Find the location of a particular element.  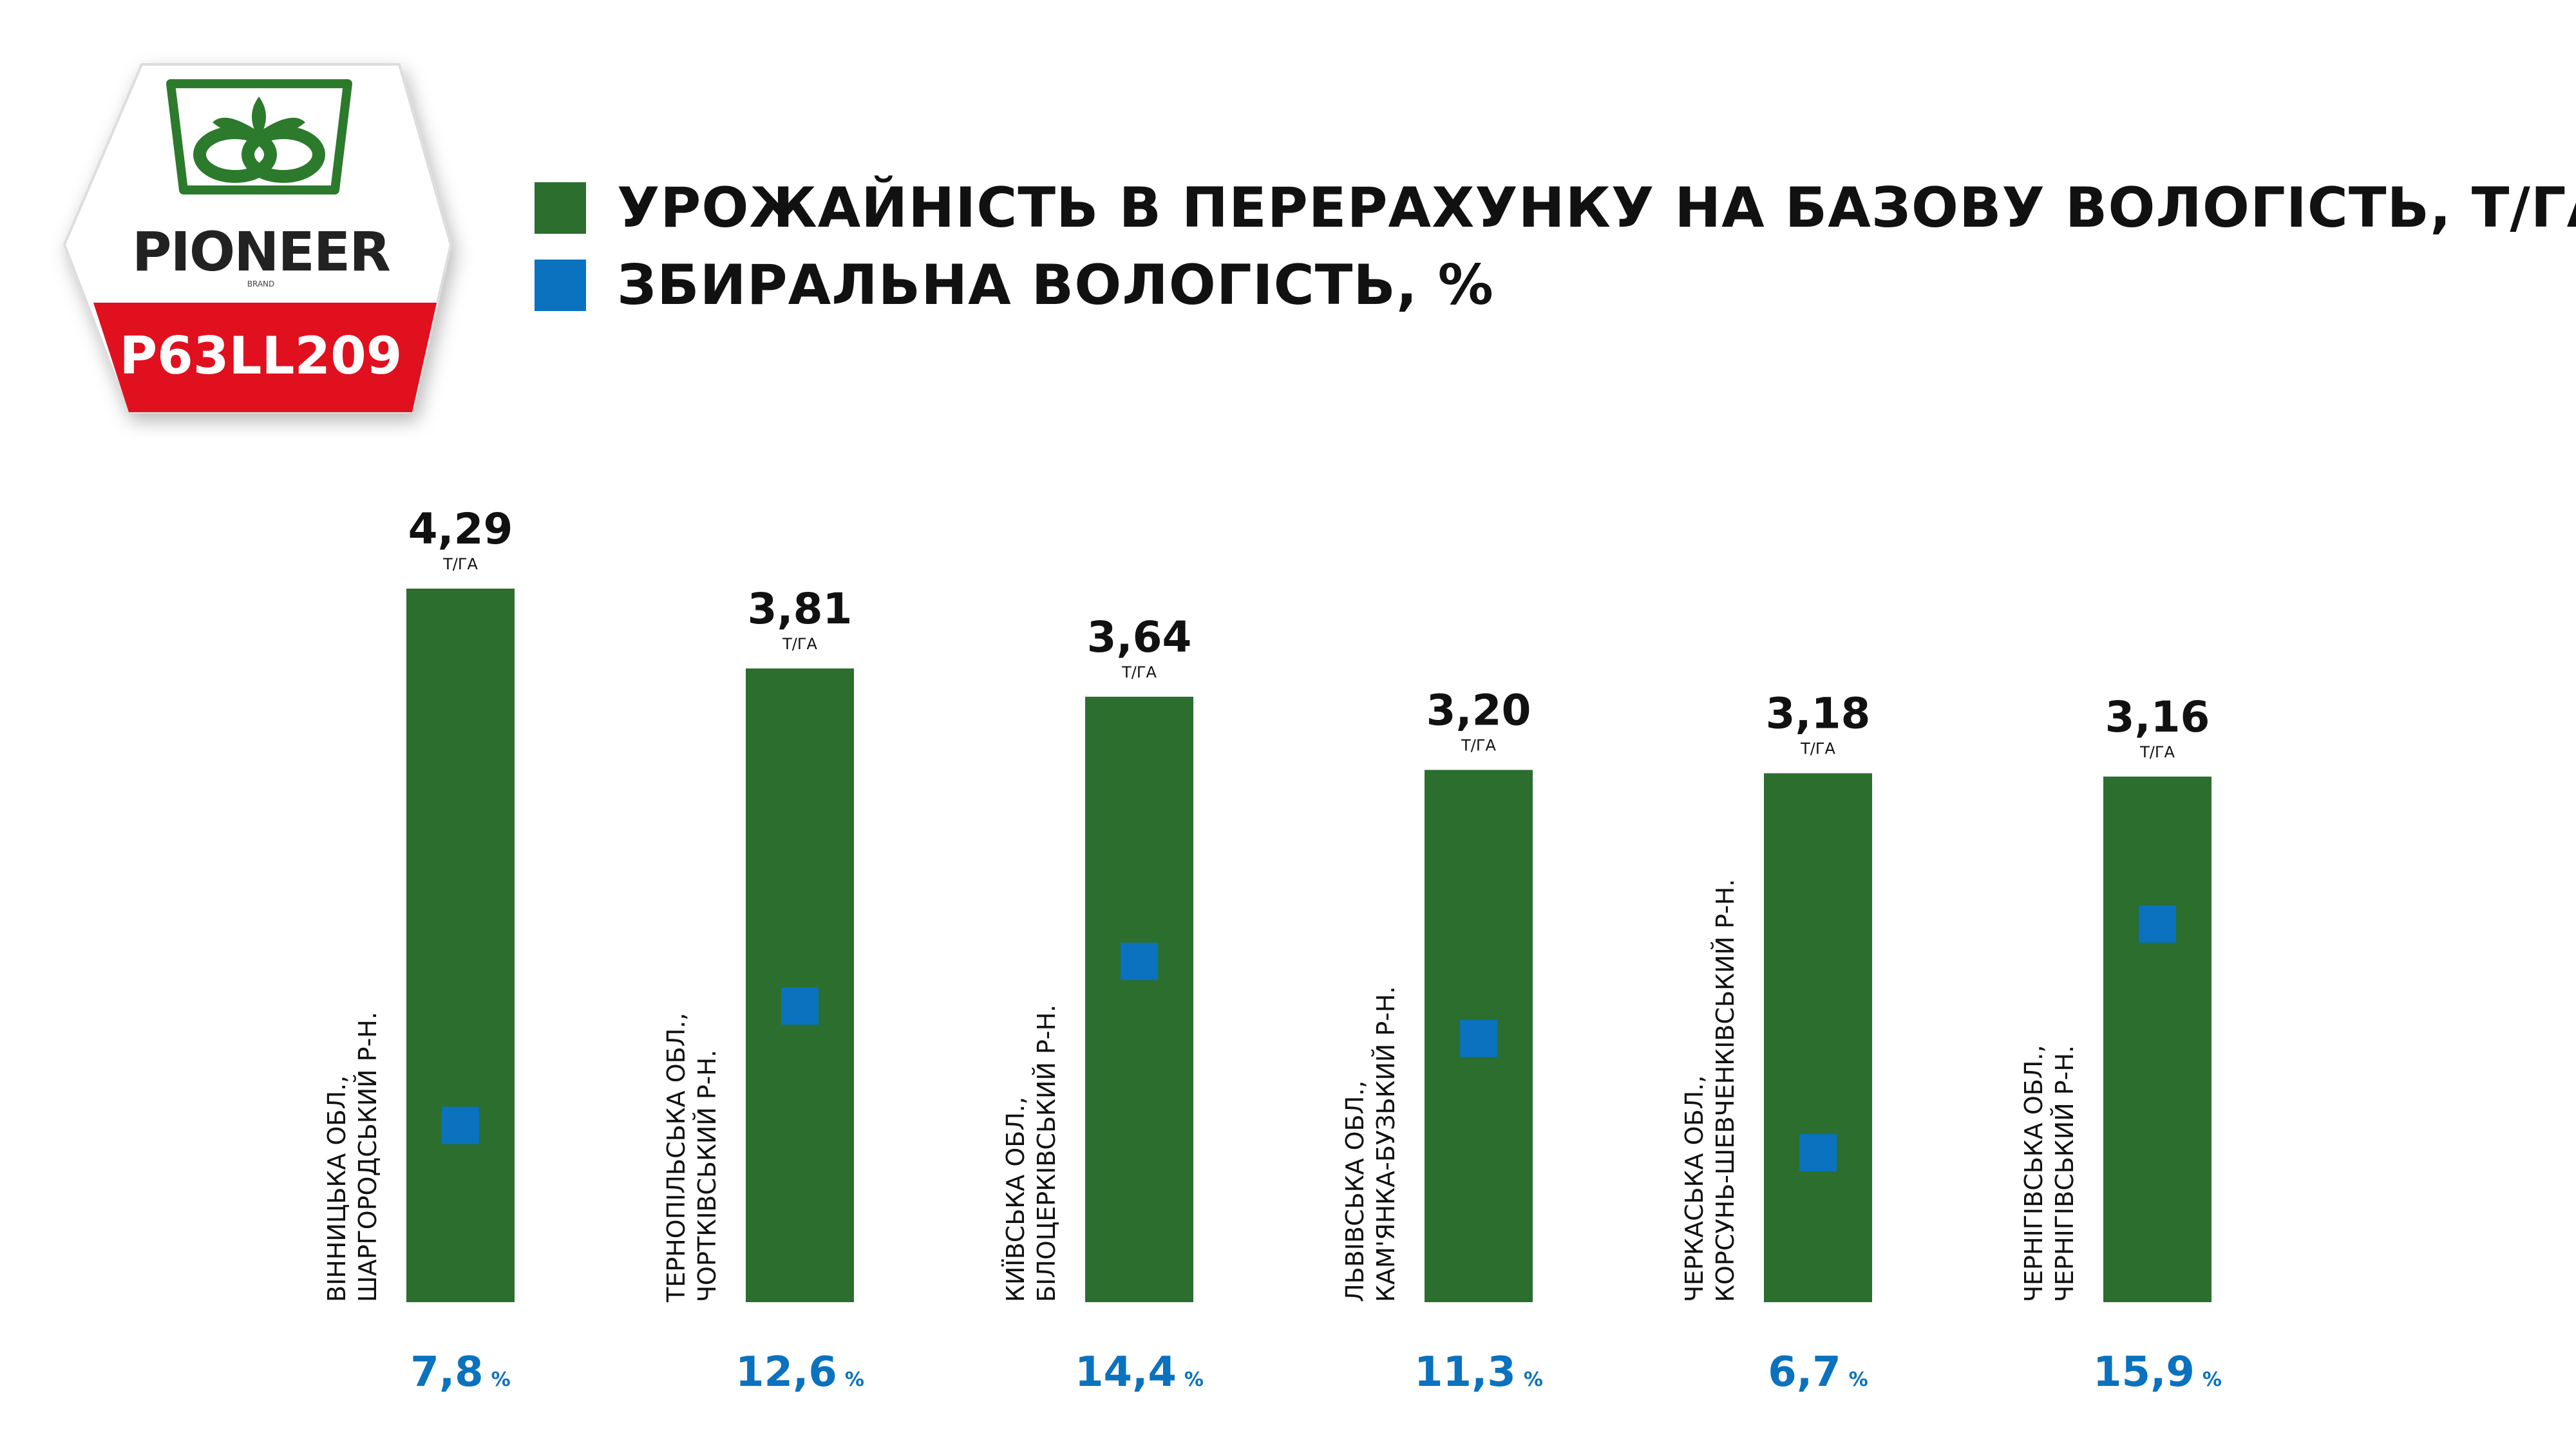

moisture-value-label: 12,6% is located at coordinates (799, 1372).